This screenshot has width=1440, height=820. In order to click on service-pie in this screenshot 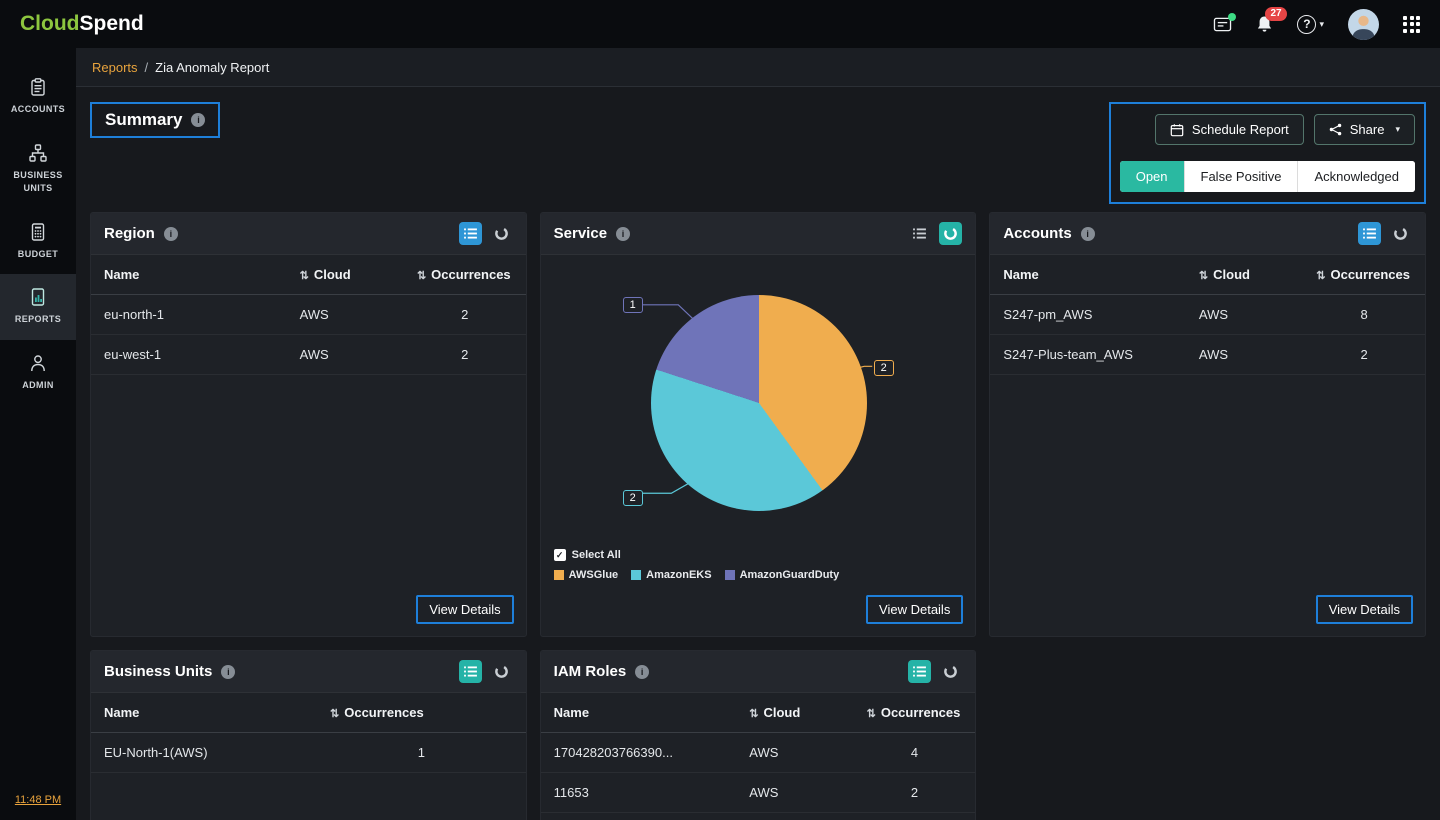, I will do `click(758, 403)`.